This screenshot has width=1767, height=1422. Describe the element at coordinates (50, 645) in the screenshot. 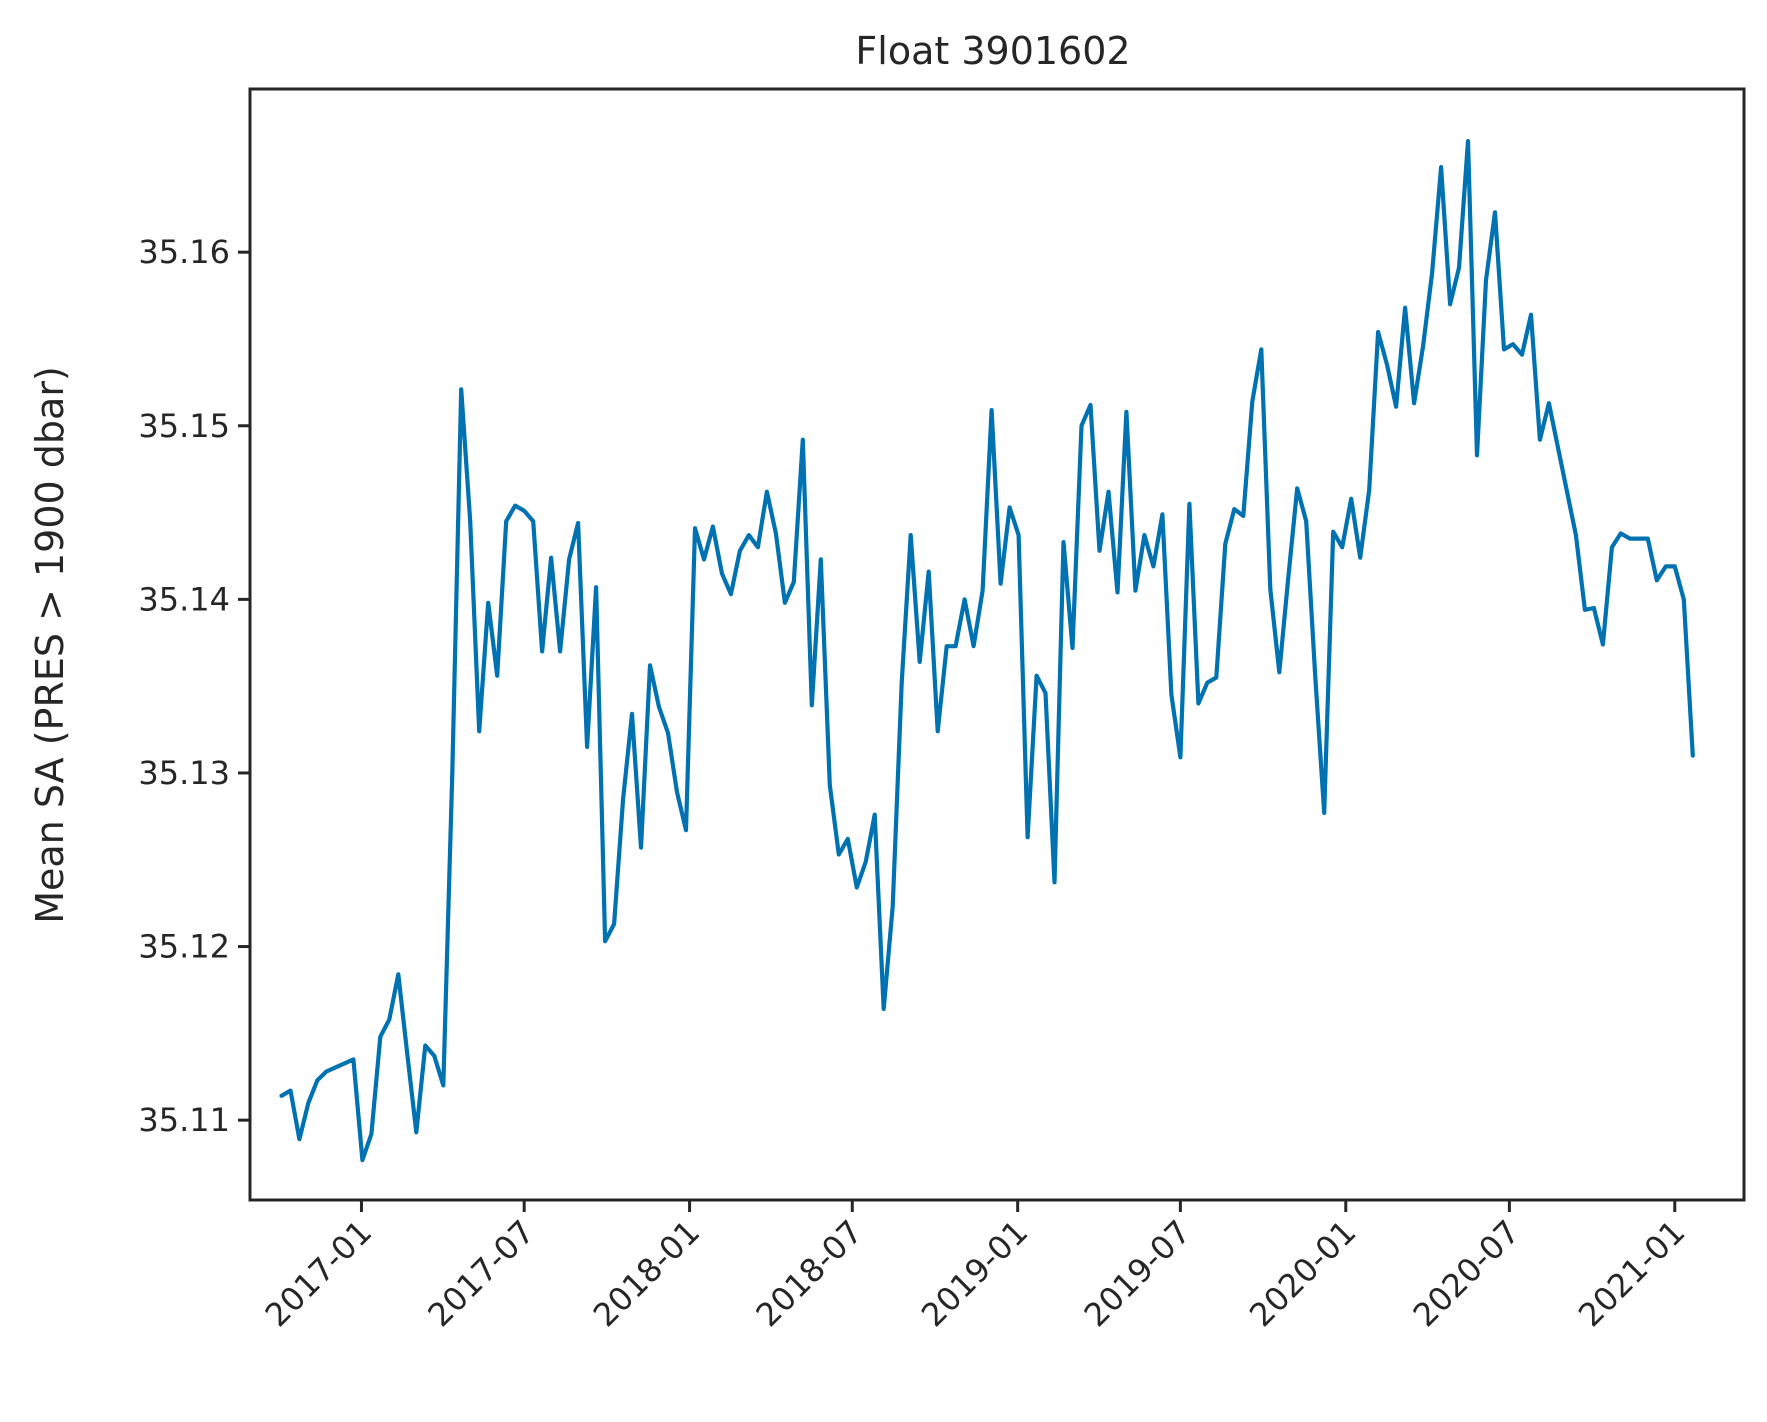

I see `y-axis-label: Mean SA (PRES > 1900 dbar)` at that location.